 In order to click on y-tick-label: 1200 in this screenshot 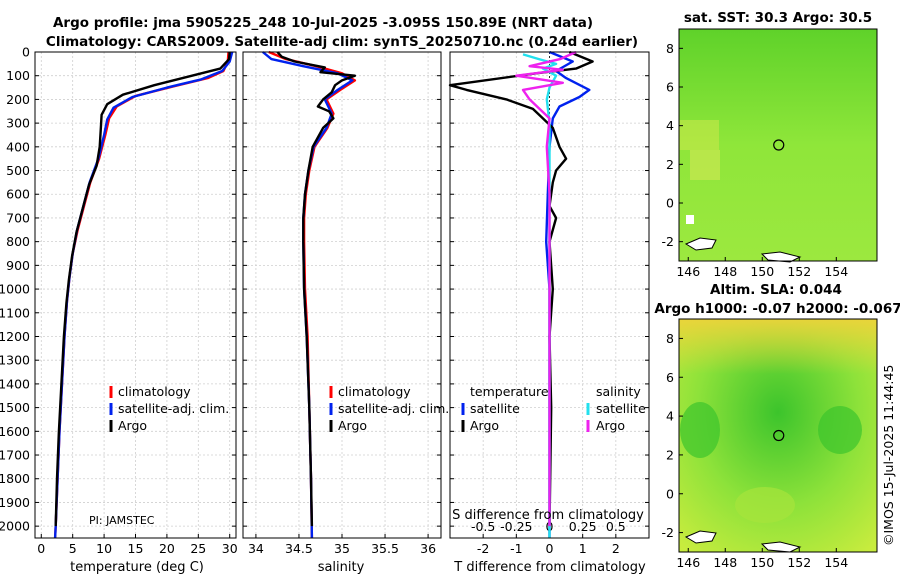, I will do `click(15, 336)`.